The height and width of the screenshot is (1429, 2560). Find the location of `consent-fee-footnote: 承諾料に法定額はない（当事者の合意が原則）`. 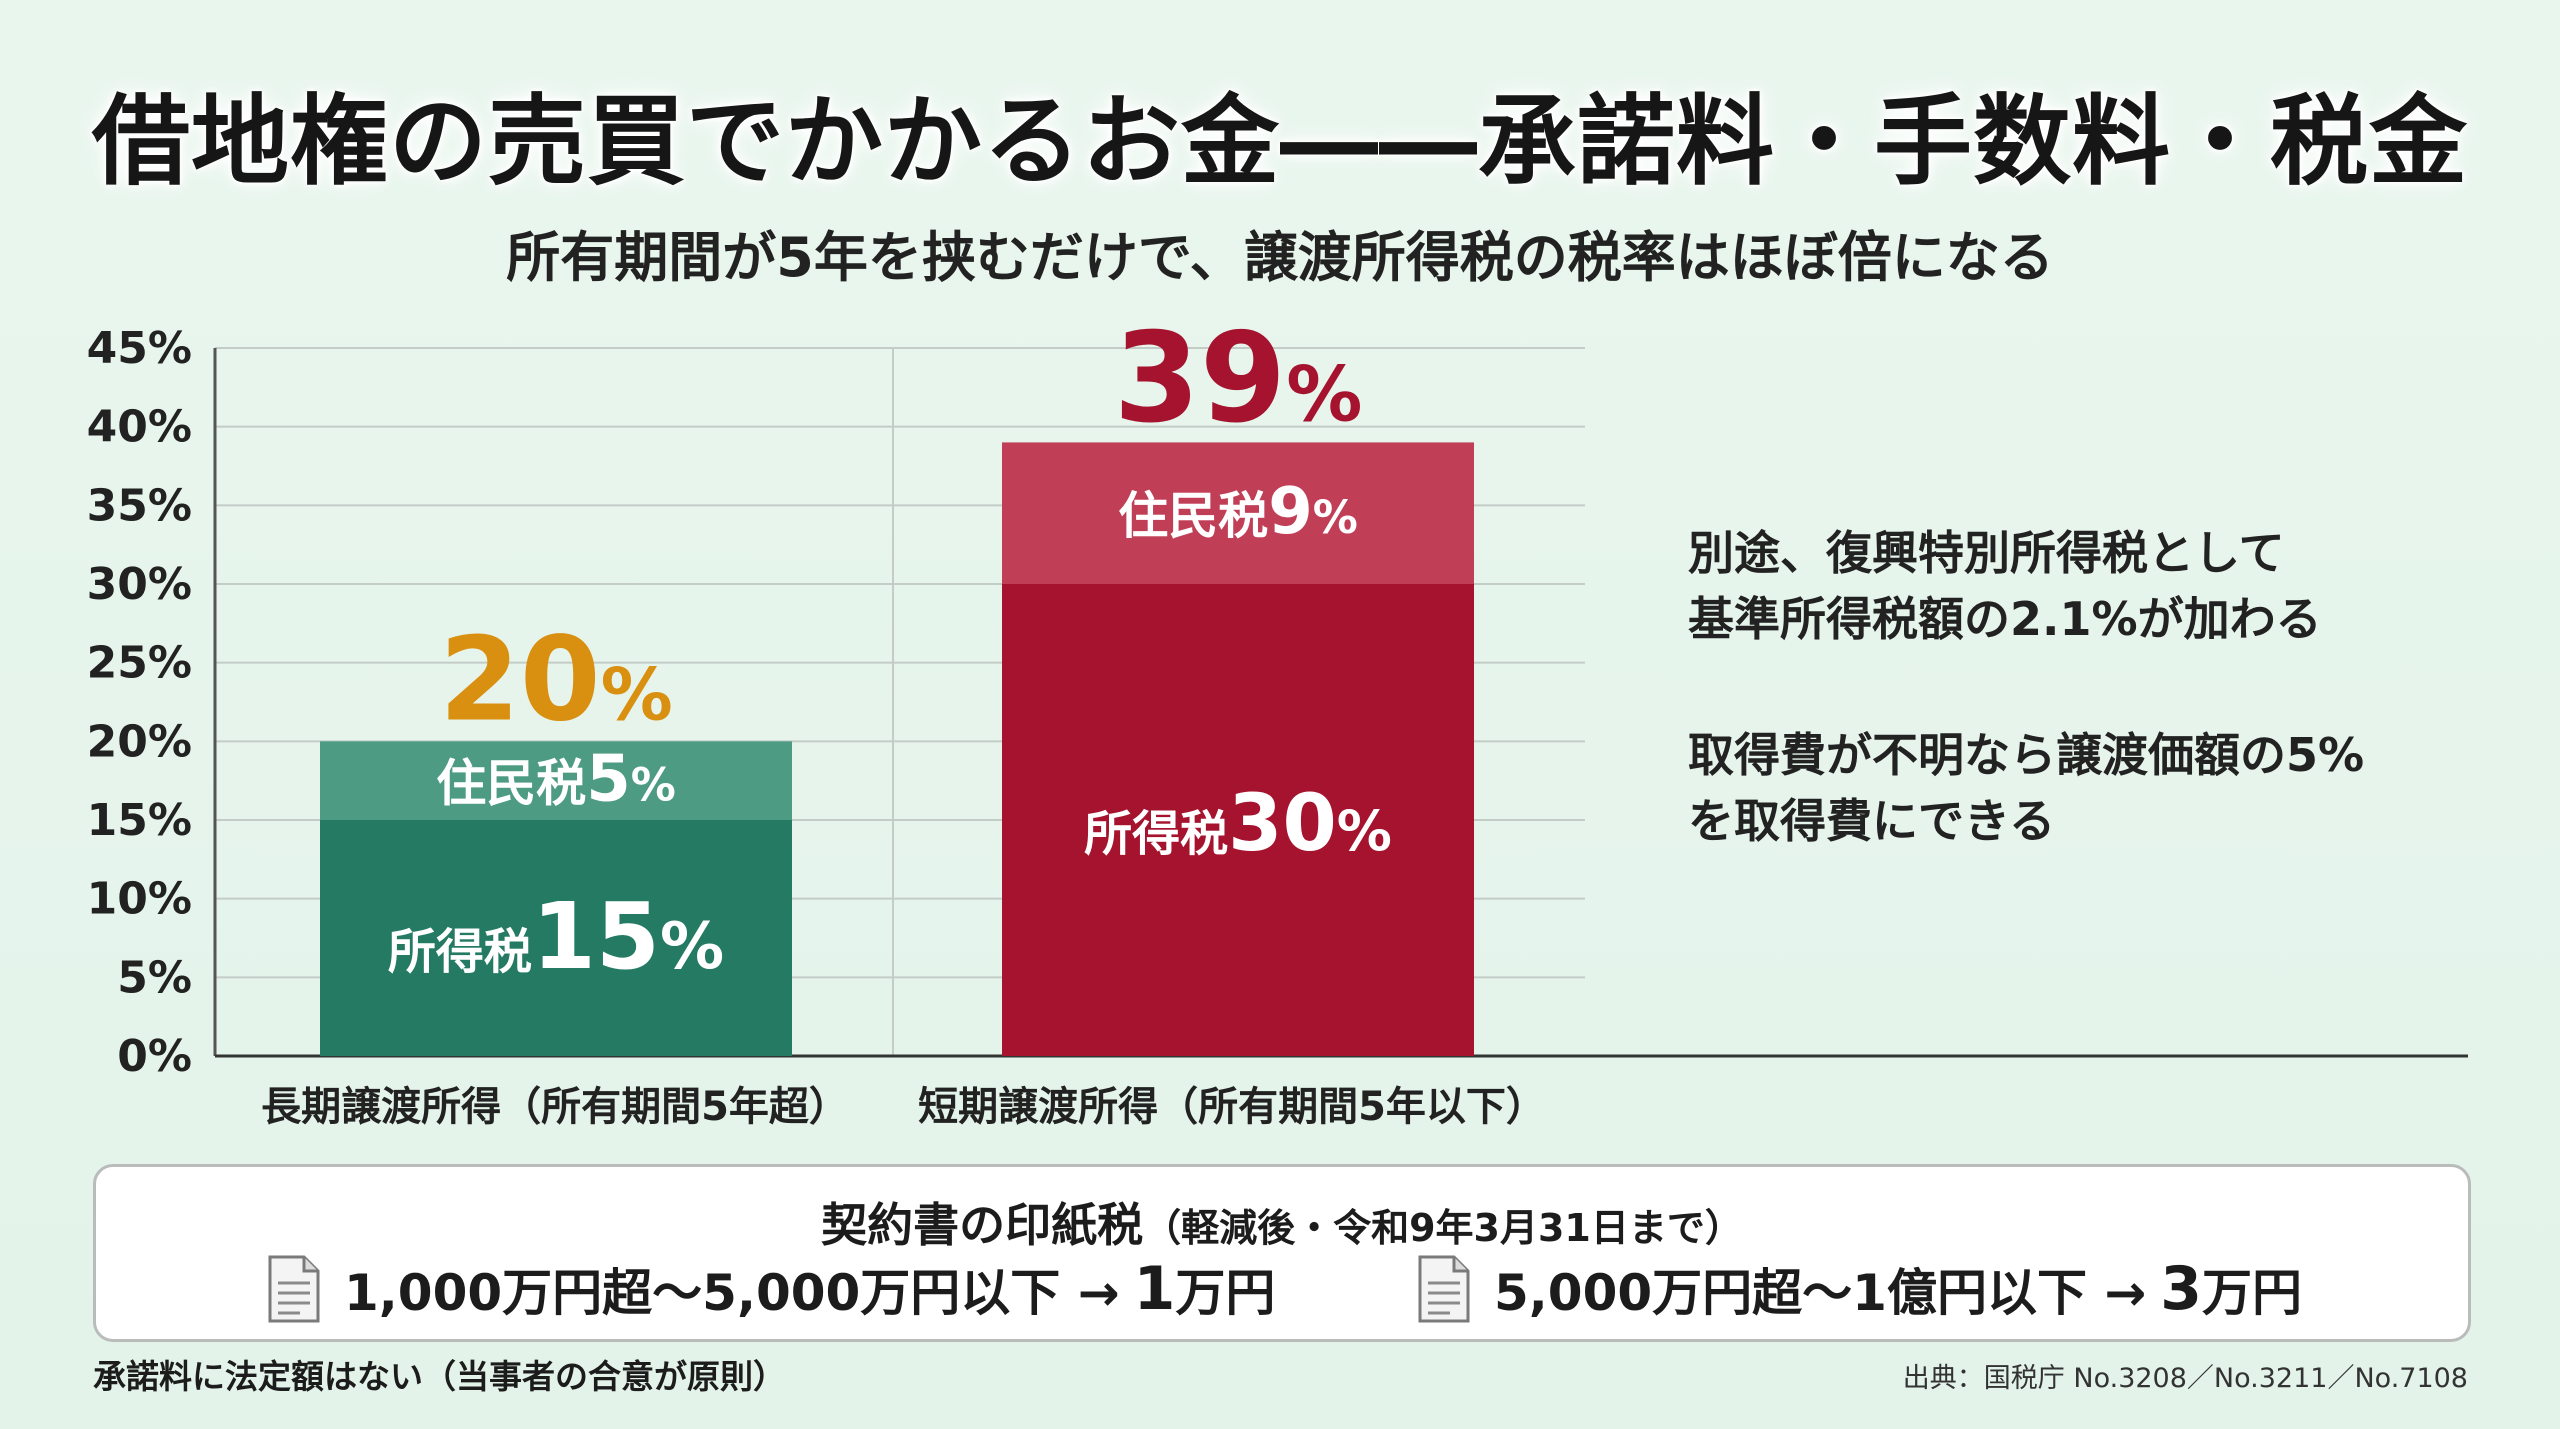

consent-fee-footnote: 承諾料に法定額はない（当事者の合意が原則） is located at coordinates (439, 1376).